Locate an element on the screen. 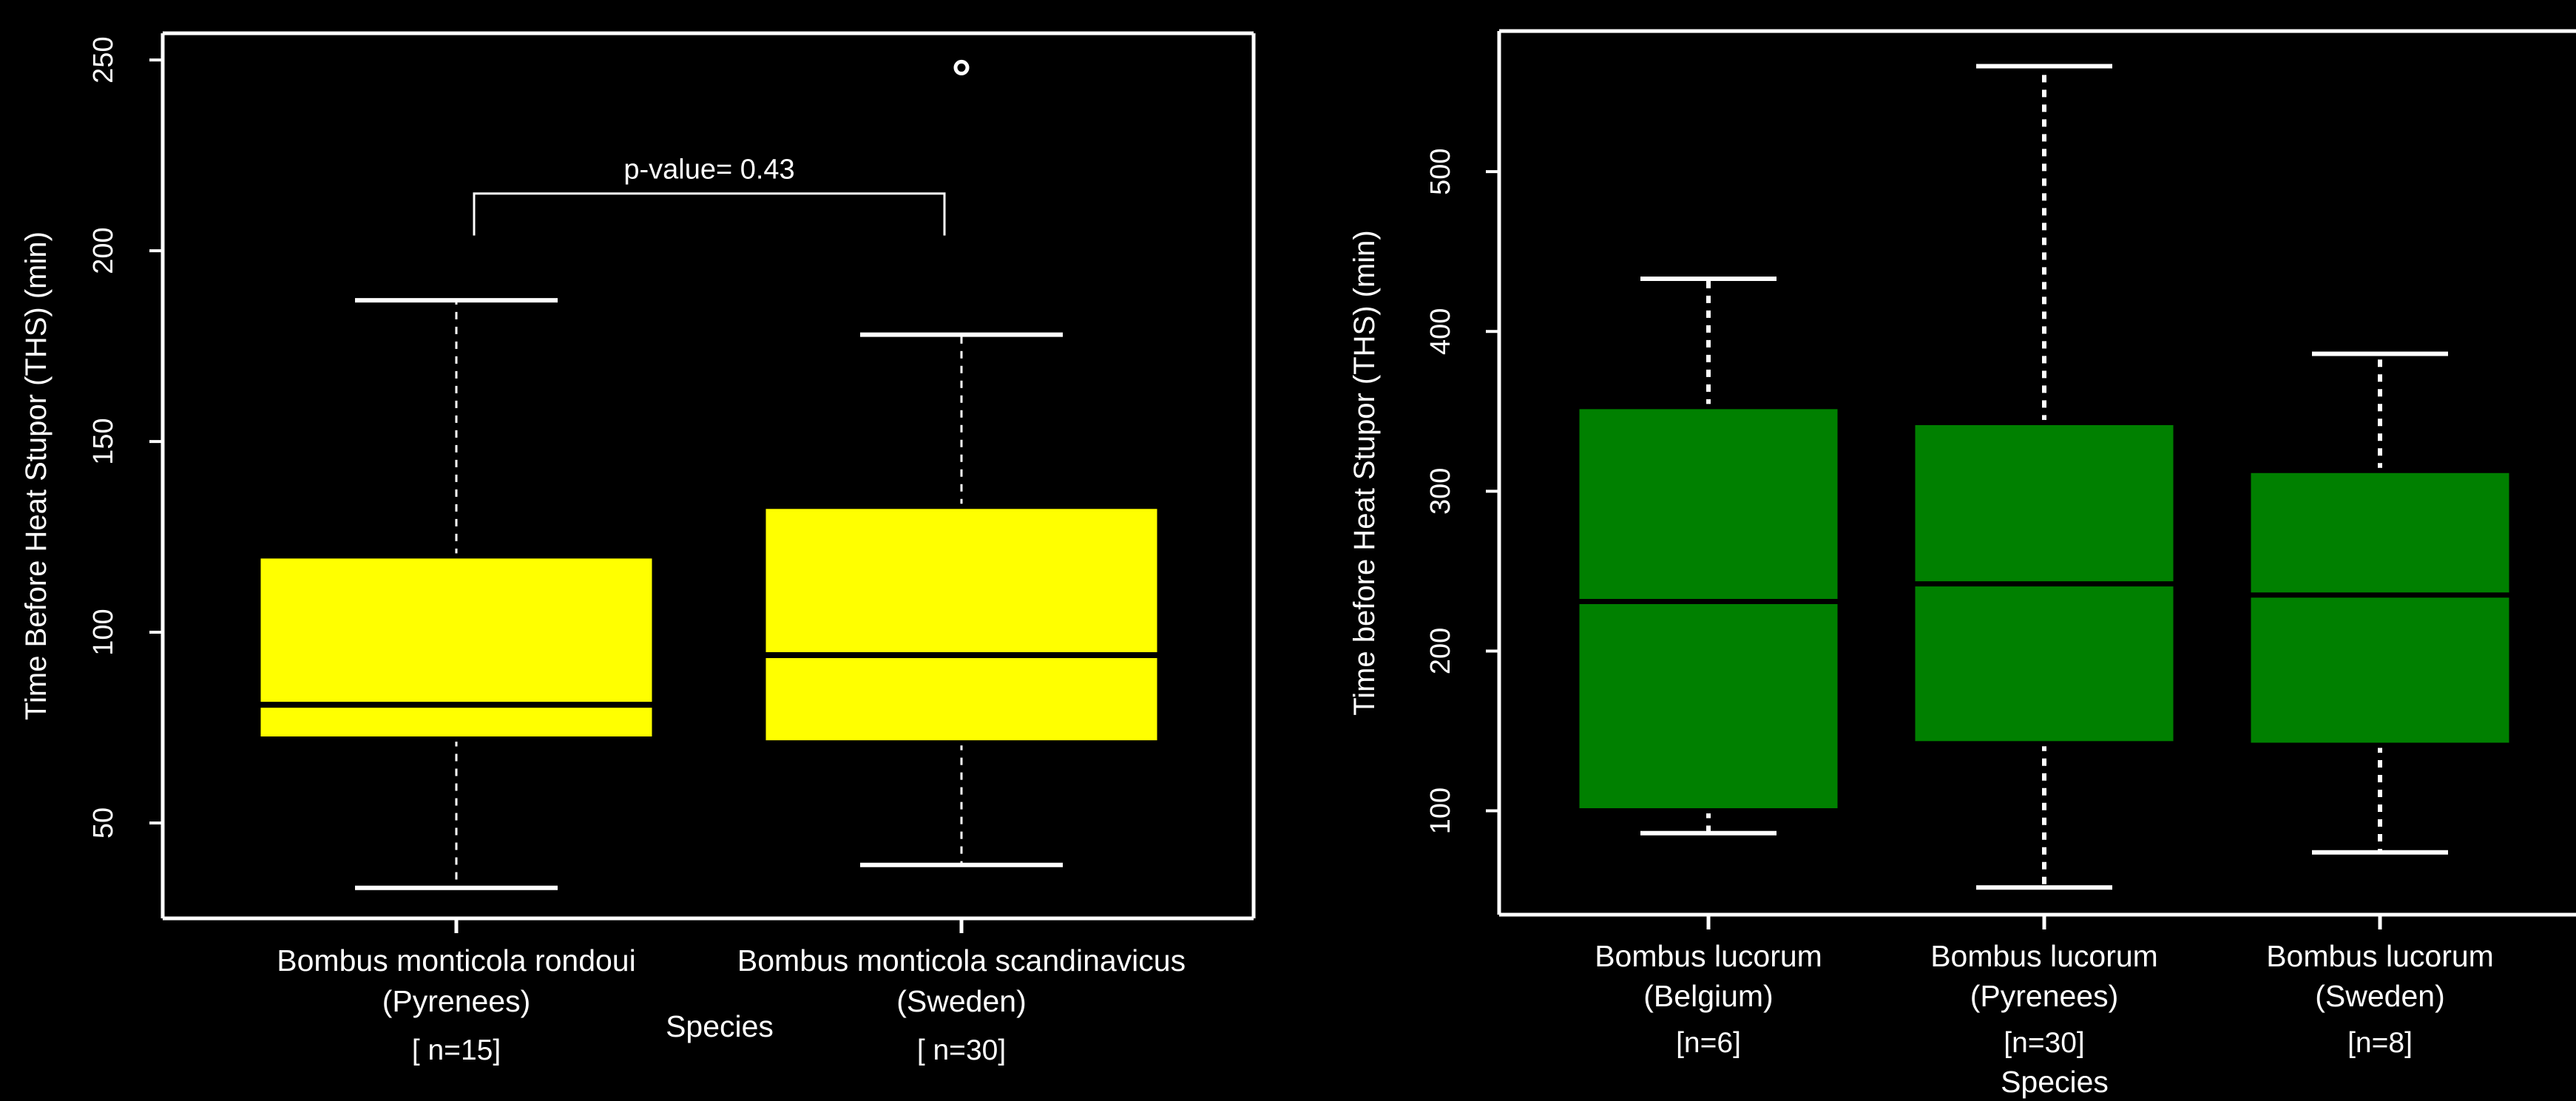 The image size is (2576, 1101). y-tick-label: 500 is located at coordinates (1440, 171).